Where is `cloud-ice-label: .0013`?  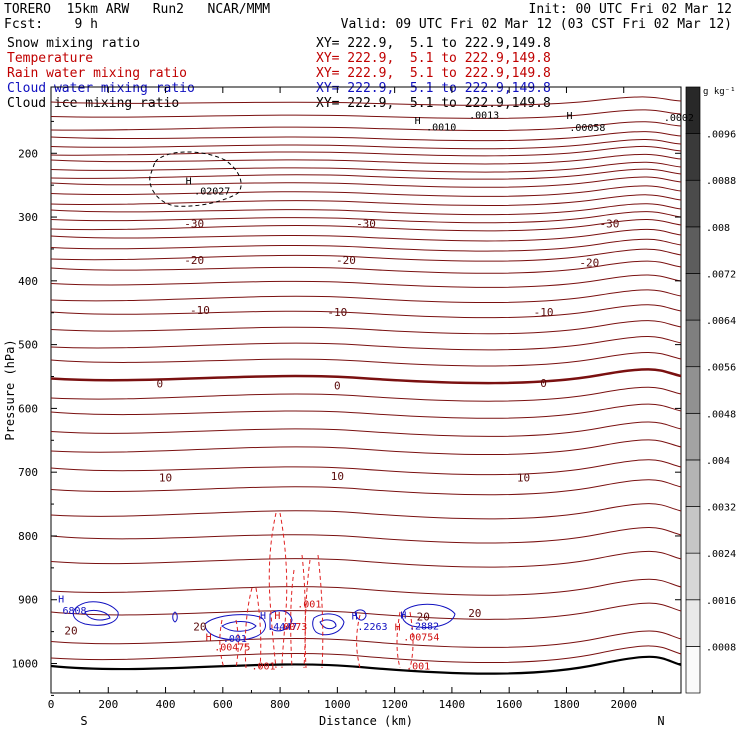 cloud-ice-label: .0013 is located at coordinates (484, 115).